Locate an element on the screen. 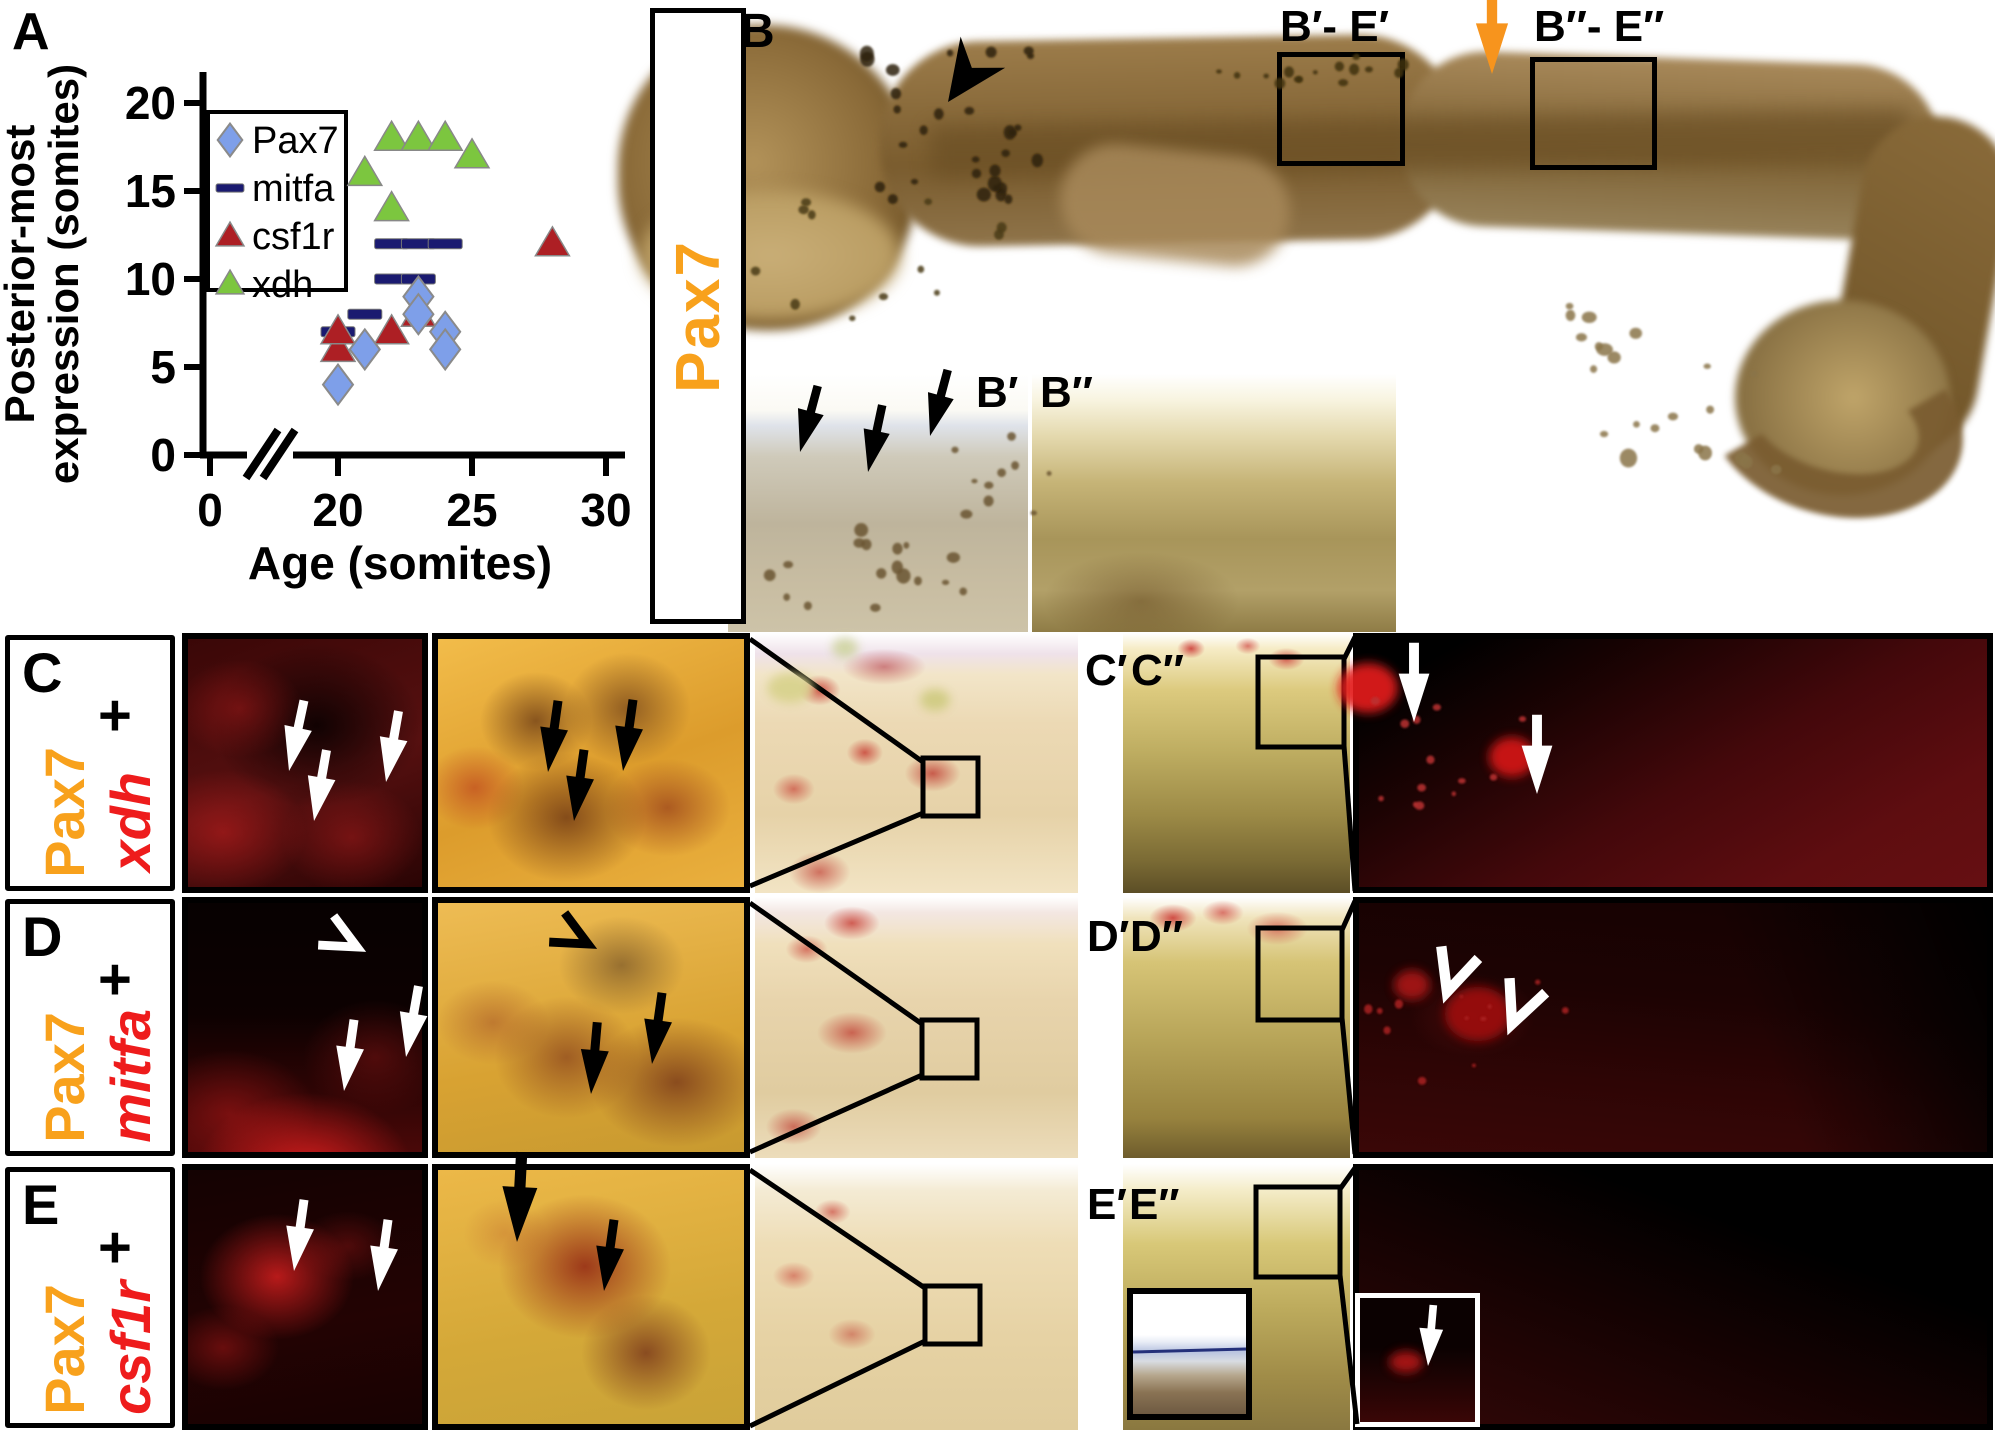  region-label-bdblprime-edblprime: B′′- E′′ is located at coordinates (1599, 26).